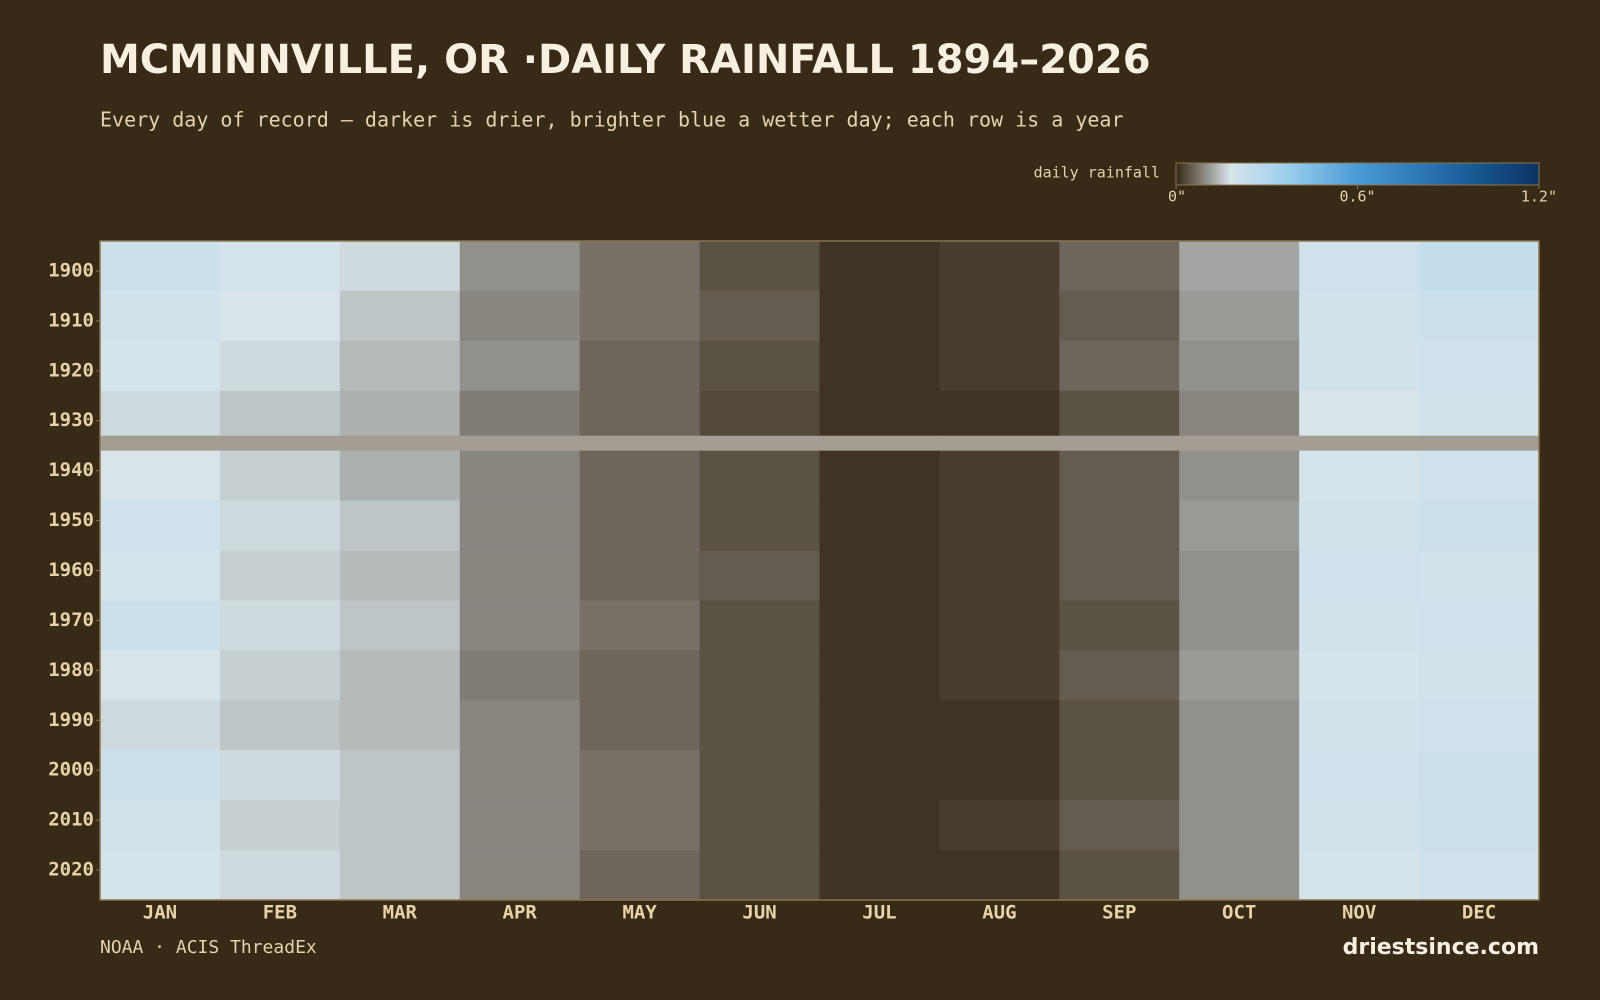 Image resolution: width=1600 pixels, height=1000 pixels. Describe the element at coordinates (208, 947) in the screenshot. I see `source: NOAA · ACIS ThreadEx` at that location.